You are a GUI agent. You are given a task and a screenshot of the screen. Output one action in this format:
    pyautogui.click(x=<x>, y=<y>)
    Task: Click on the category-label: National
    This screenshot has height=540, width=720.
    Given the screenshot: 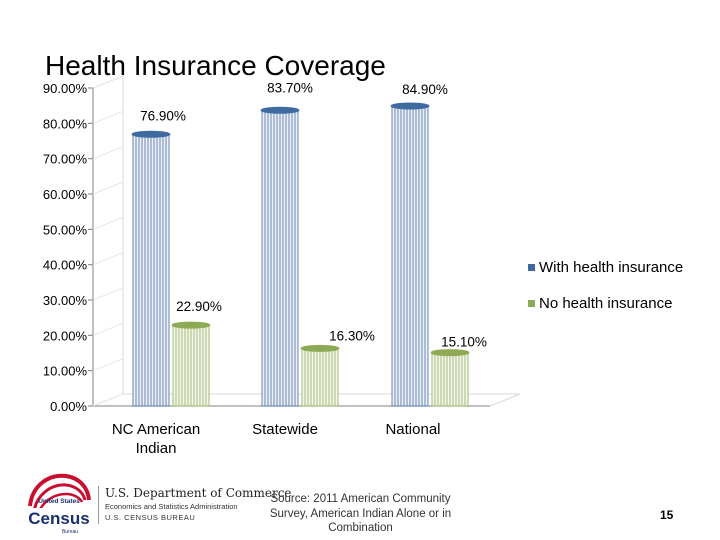 What is the action you would take?
    pyautogui.click(x=412, y=429)
    